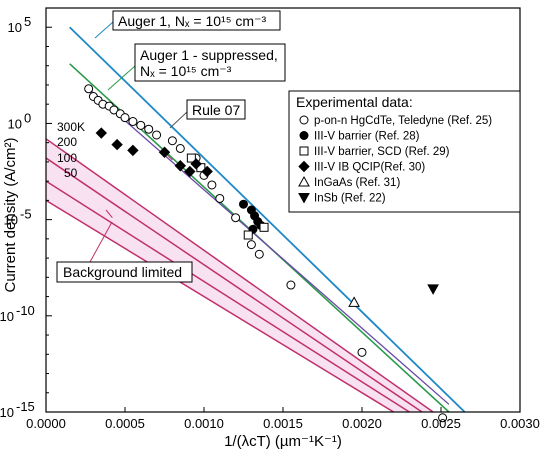  I want to click on legend-title: Experimental data:, so click(354, 102).